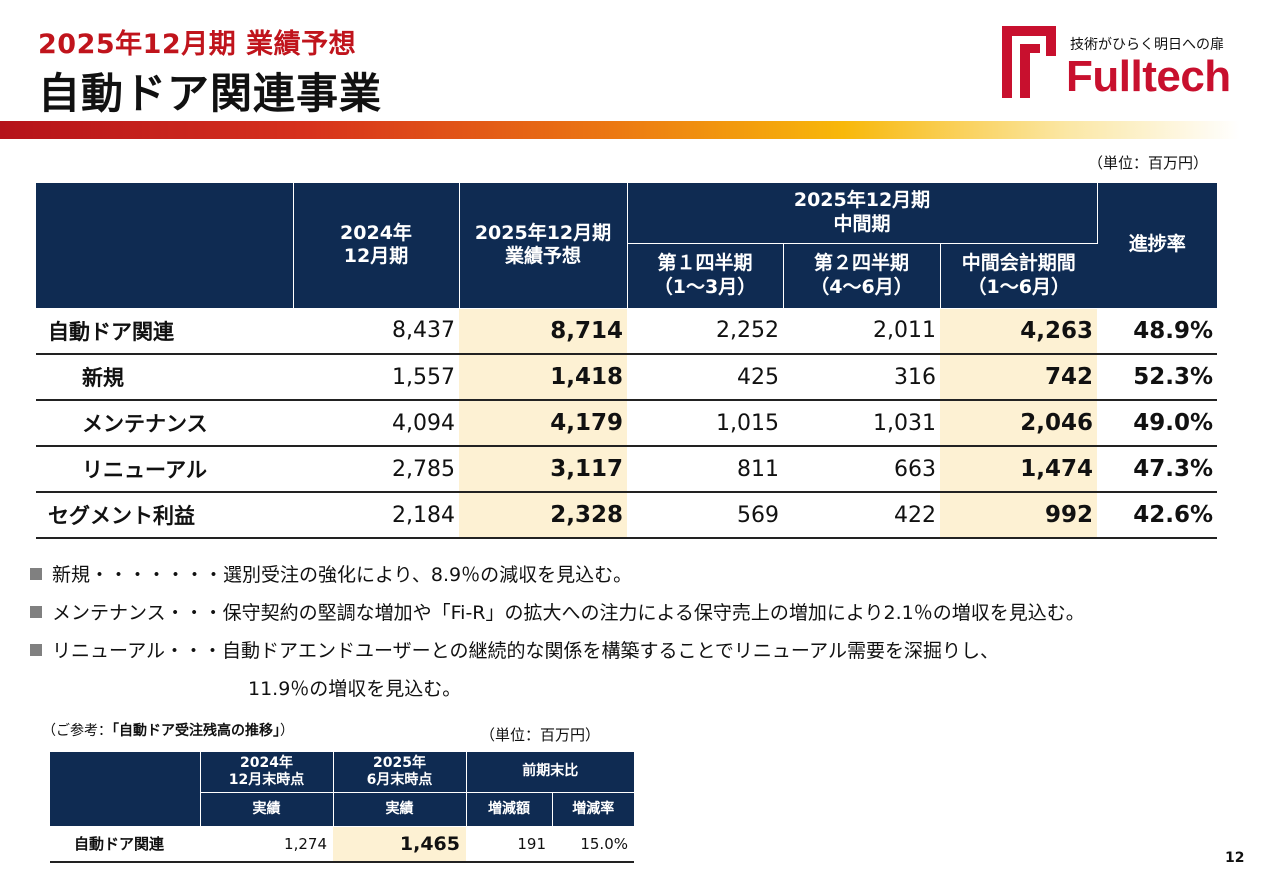 Image resolution: width=1280 pixels, height=886 pixels. Describe the element at coordinates (164, 377) in the screenshot. I see `row-label: 新規` at that location.